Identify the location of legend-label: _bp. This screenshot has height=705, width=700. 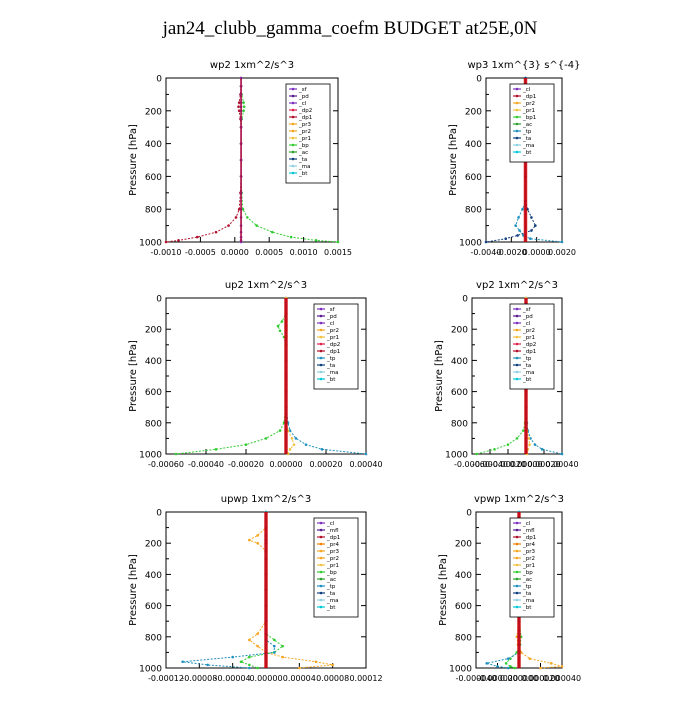
(331, 573).